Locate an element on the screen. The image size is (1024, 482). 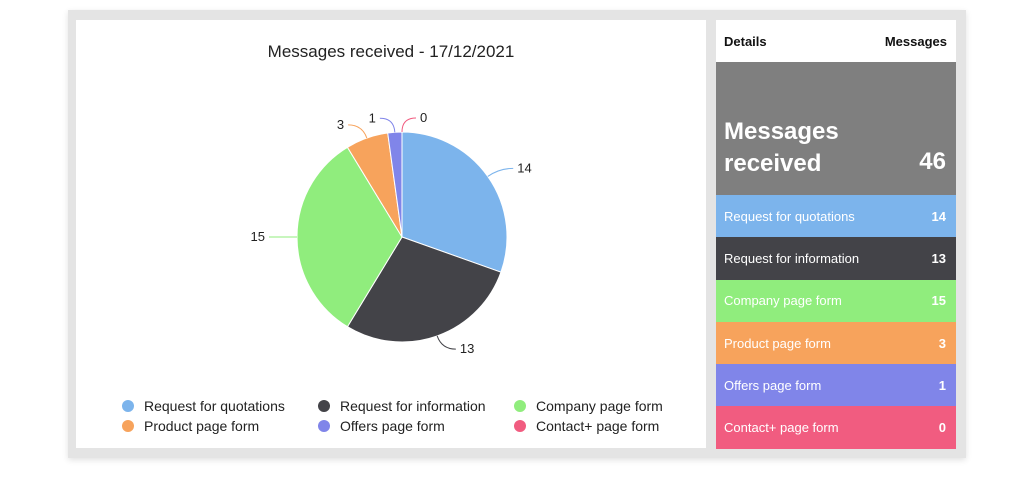
detail-row-value: 0 is located at coordinates (942, 428).